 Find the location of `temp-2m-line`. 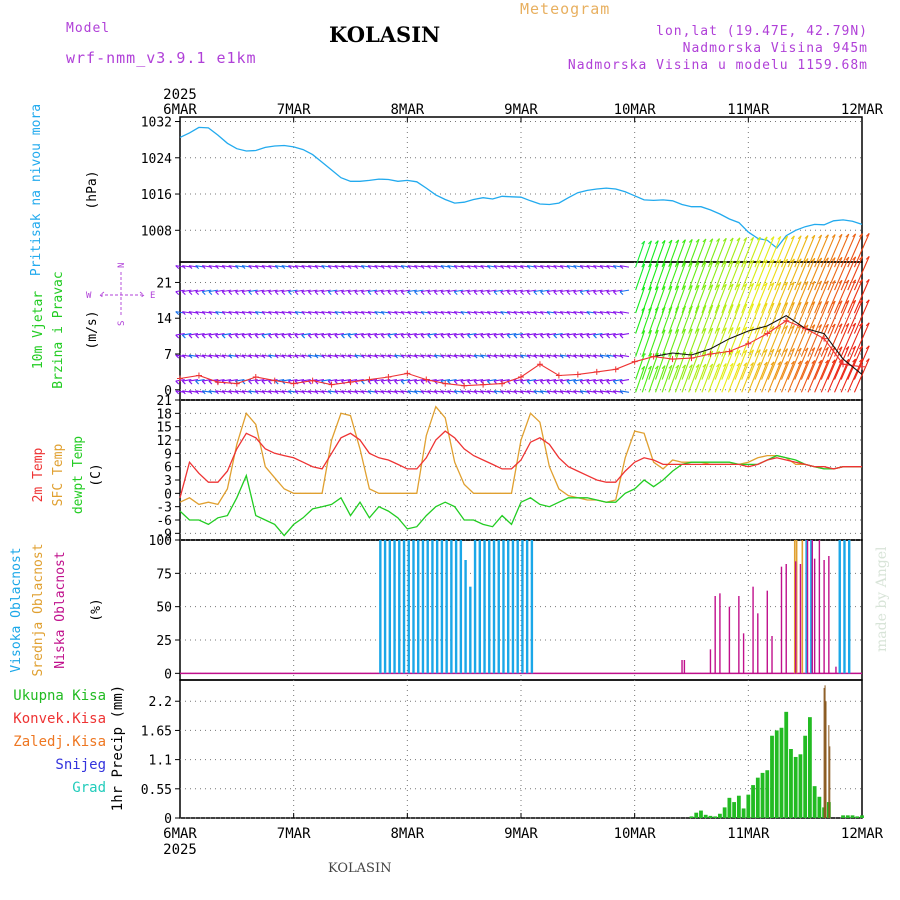

temp-2m-line is located at coordinates (520, 464).